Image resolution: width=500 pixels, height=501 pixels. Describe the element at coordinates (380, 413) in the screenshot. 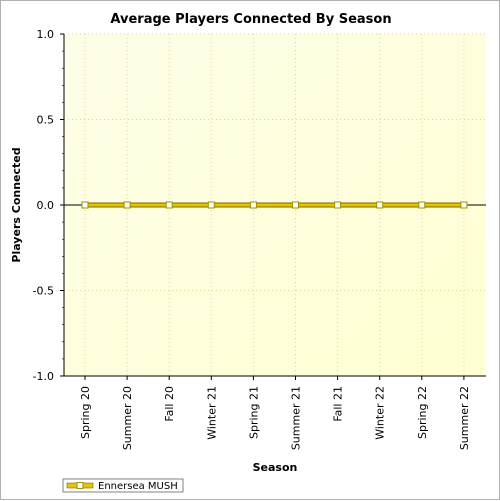

I see `x-tick-label: Winter 22` at that location.